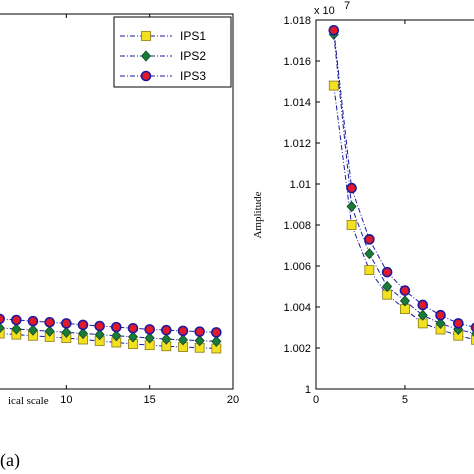  What do you see at coordinates (146, 56) in the screenshot?
I see `legend-marker-ips2` at bounding box center [146, 56].